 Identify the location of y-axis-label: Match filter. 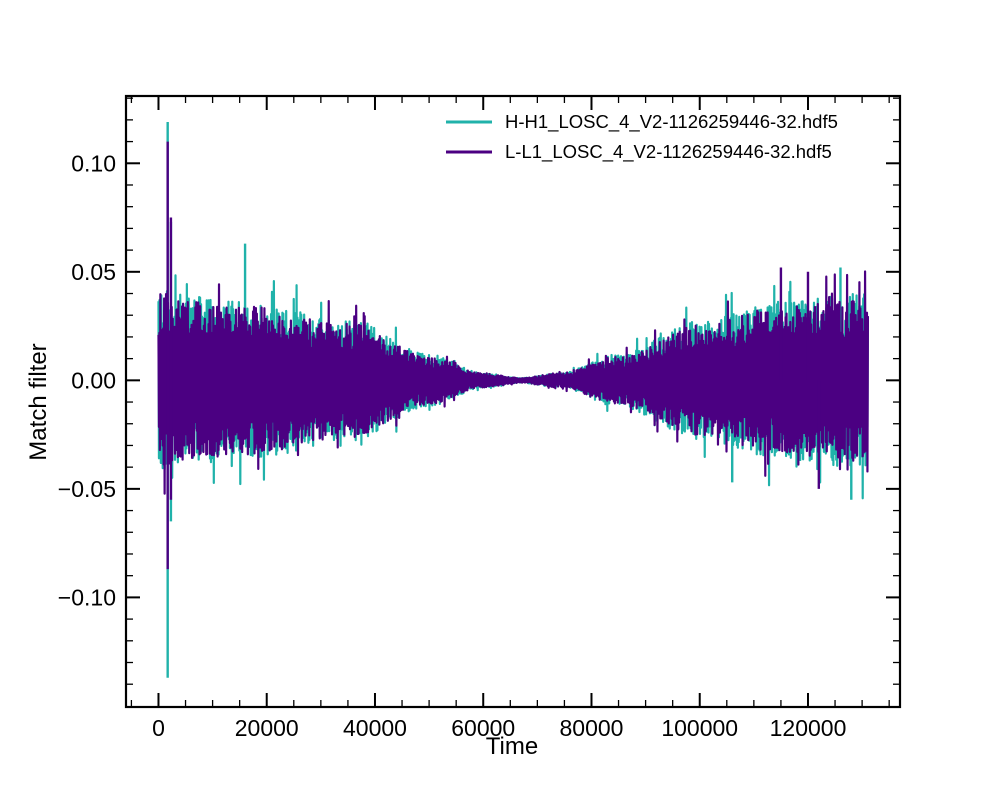
(38, 401).